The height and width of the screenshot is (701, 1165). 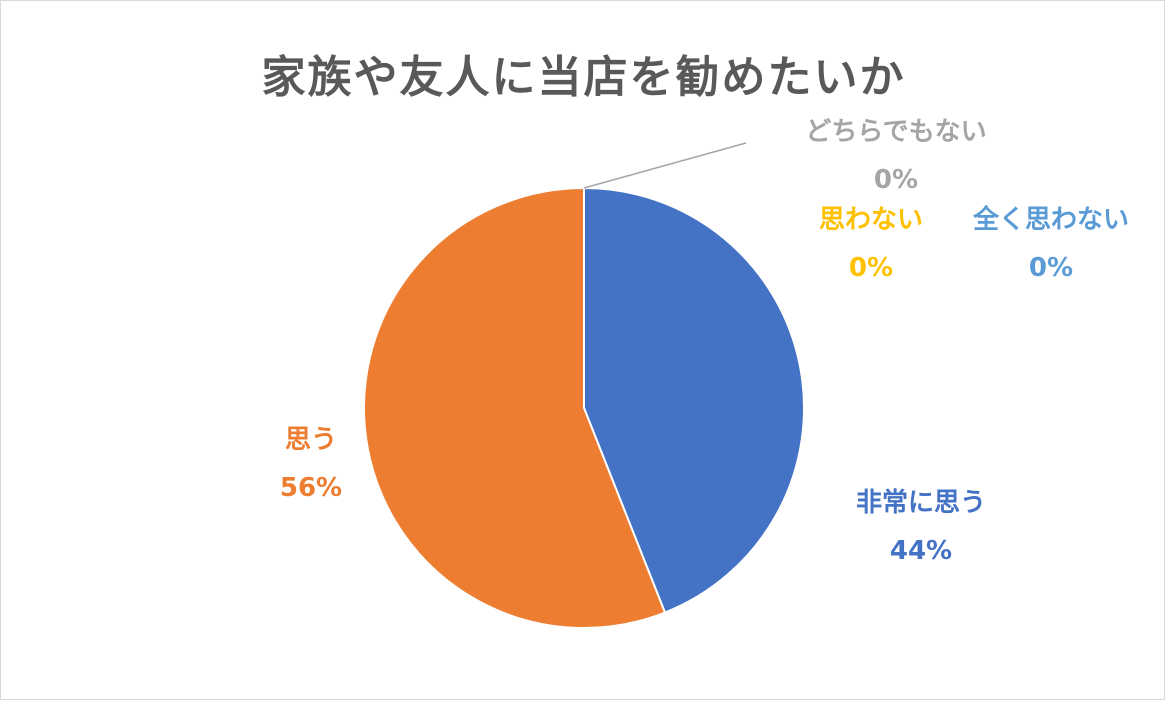 I want to click on label-category: 非常に思う, so click(x=920, y=503).